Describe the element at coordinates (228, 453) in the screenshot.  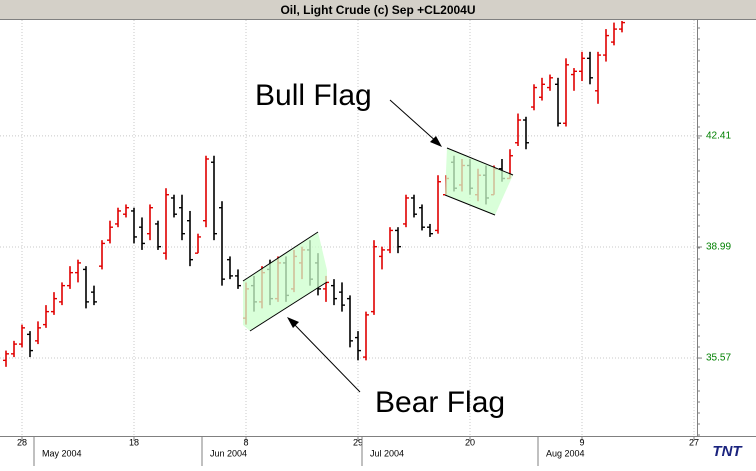
I see `x-group-label: Jun 2004` at that location.